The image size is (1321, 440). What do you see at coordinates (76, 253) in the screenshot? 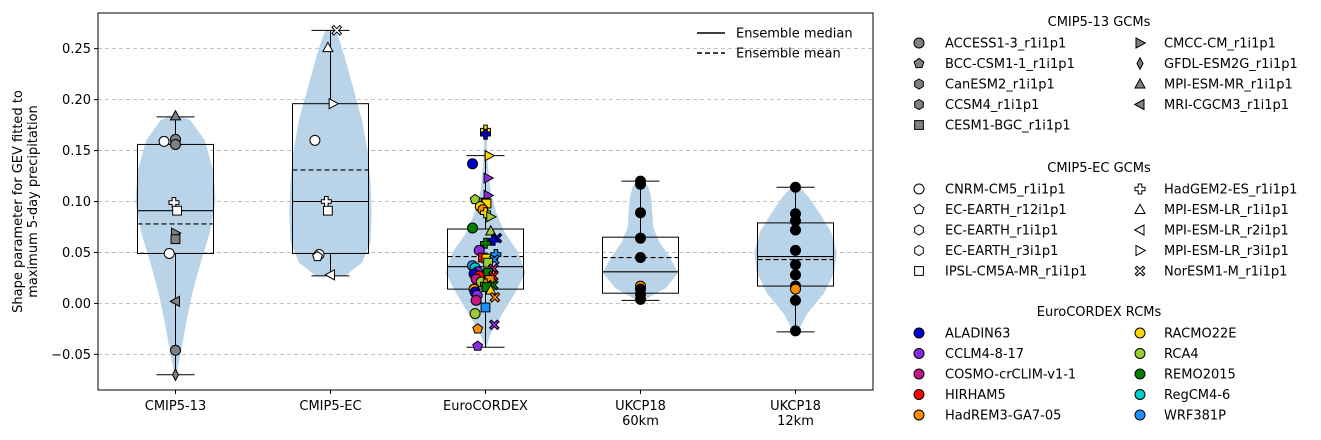
I see `y-tick-label: 0.05` at bounding box center [76, 253].